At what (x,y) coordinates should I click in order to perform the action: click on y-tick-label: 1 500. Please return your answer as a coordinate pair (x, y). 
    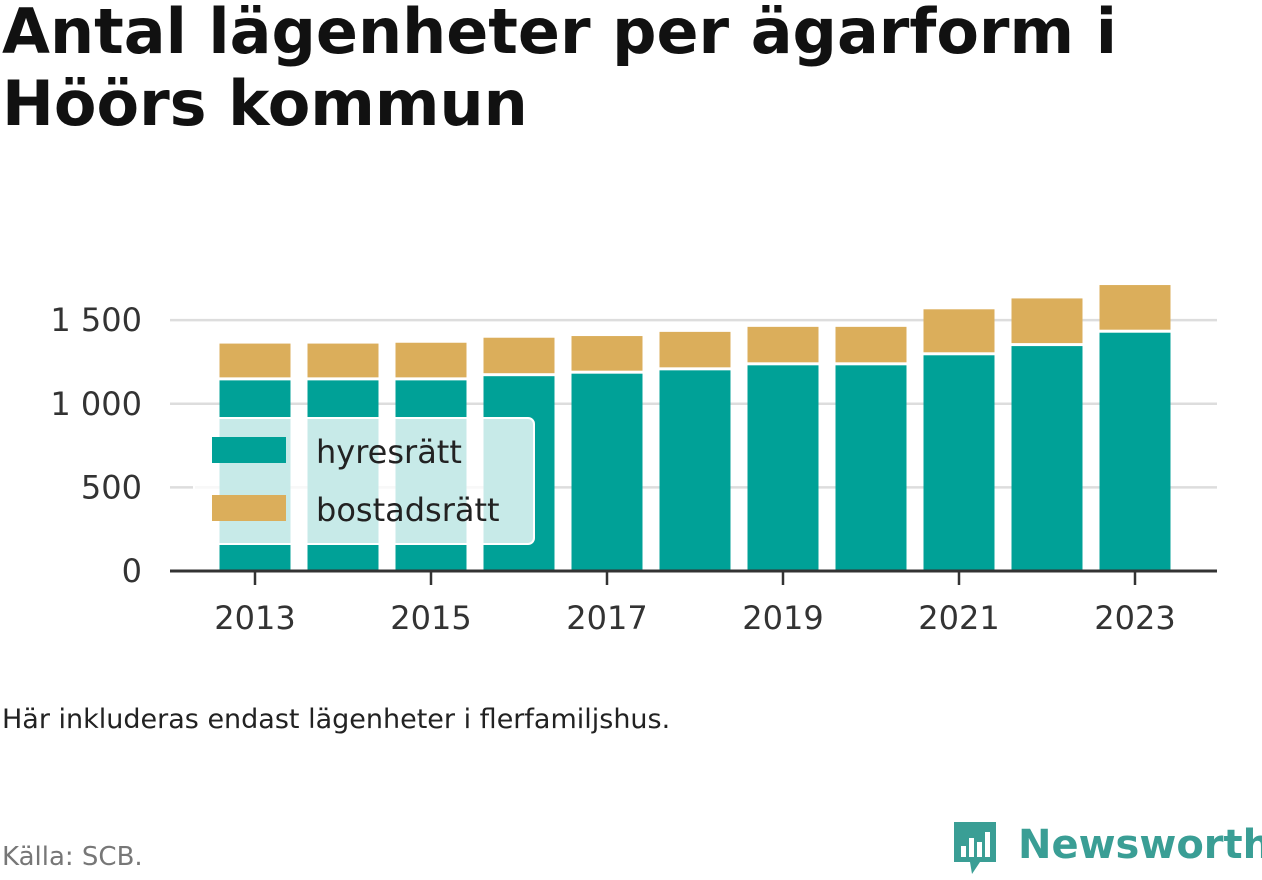
    Looking at the image, I should click on (96, 320).